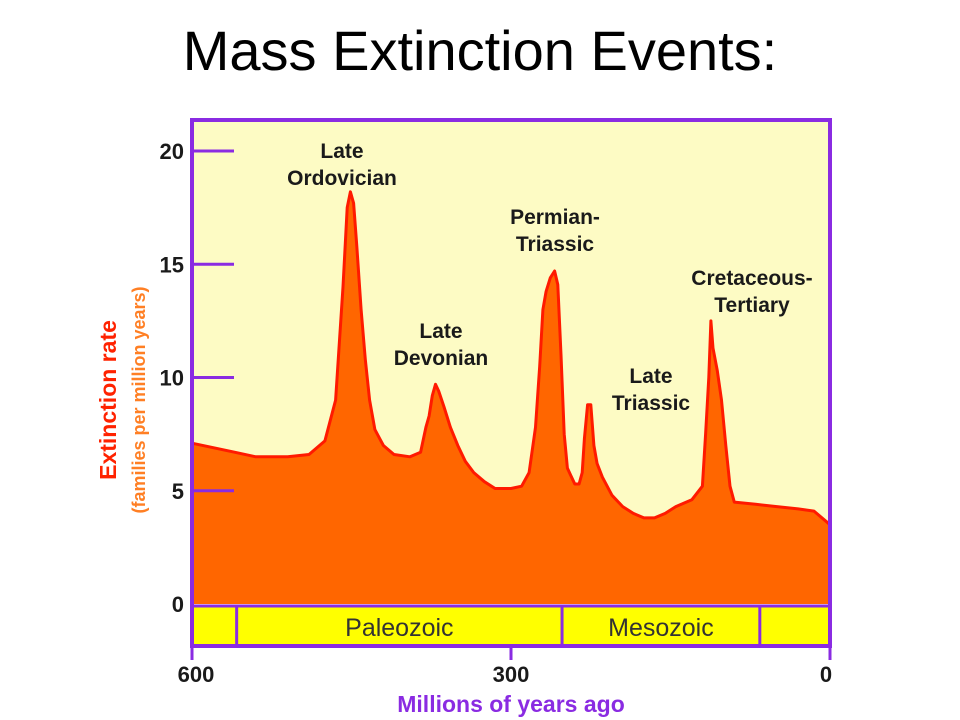 The height and width of the screenshot is (720, 960). Describe the element at coordinates (826, 674) in the screenshot. I see `x-tick-label: 0` at that location.